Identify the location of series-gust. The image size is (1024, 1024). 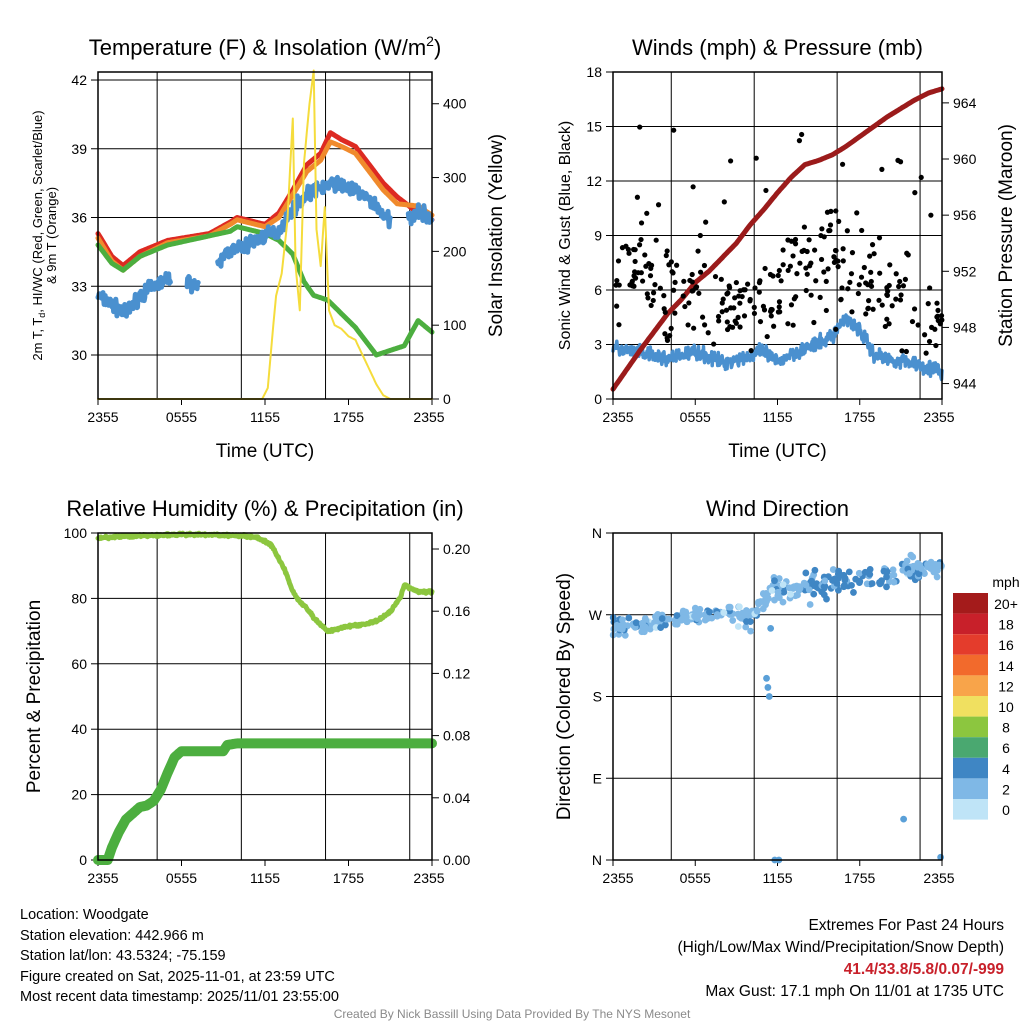
(779, 240).